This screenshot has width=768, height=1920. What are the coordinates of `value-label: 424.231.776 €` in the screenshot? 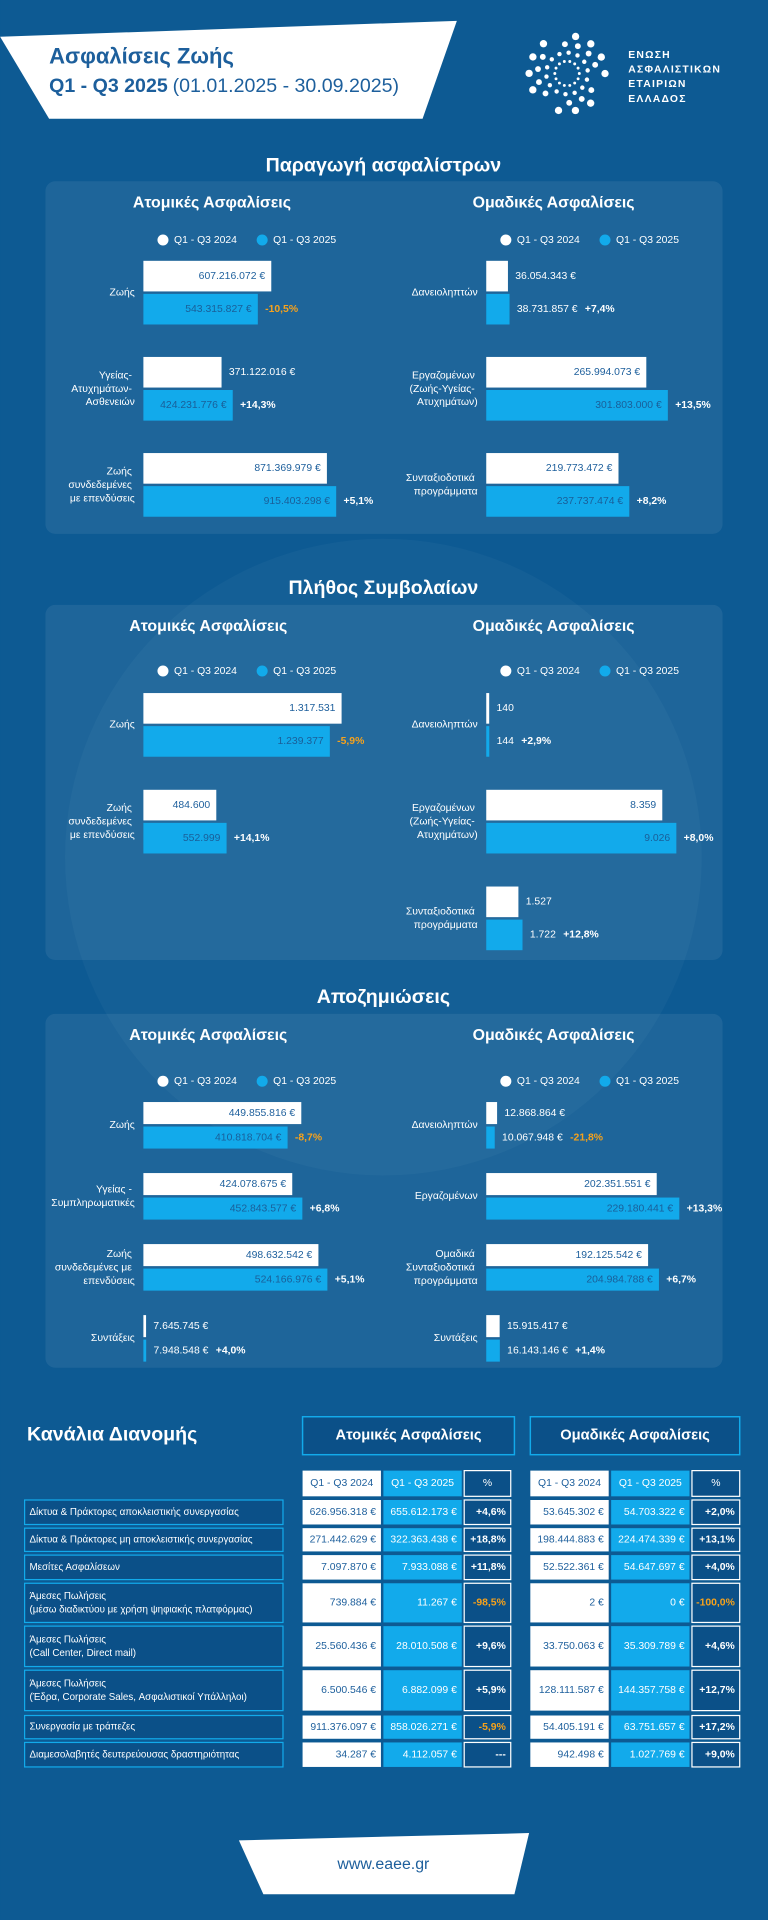 It's located at (193, 405).